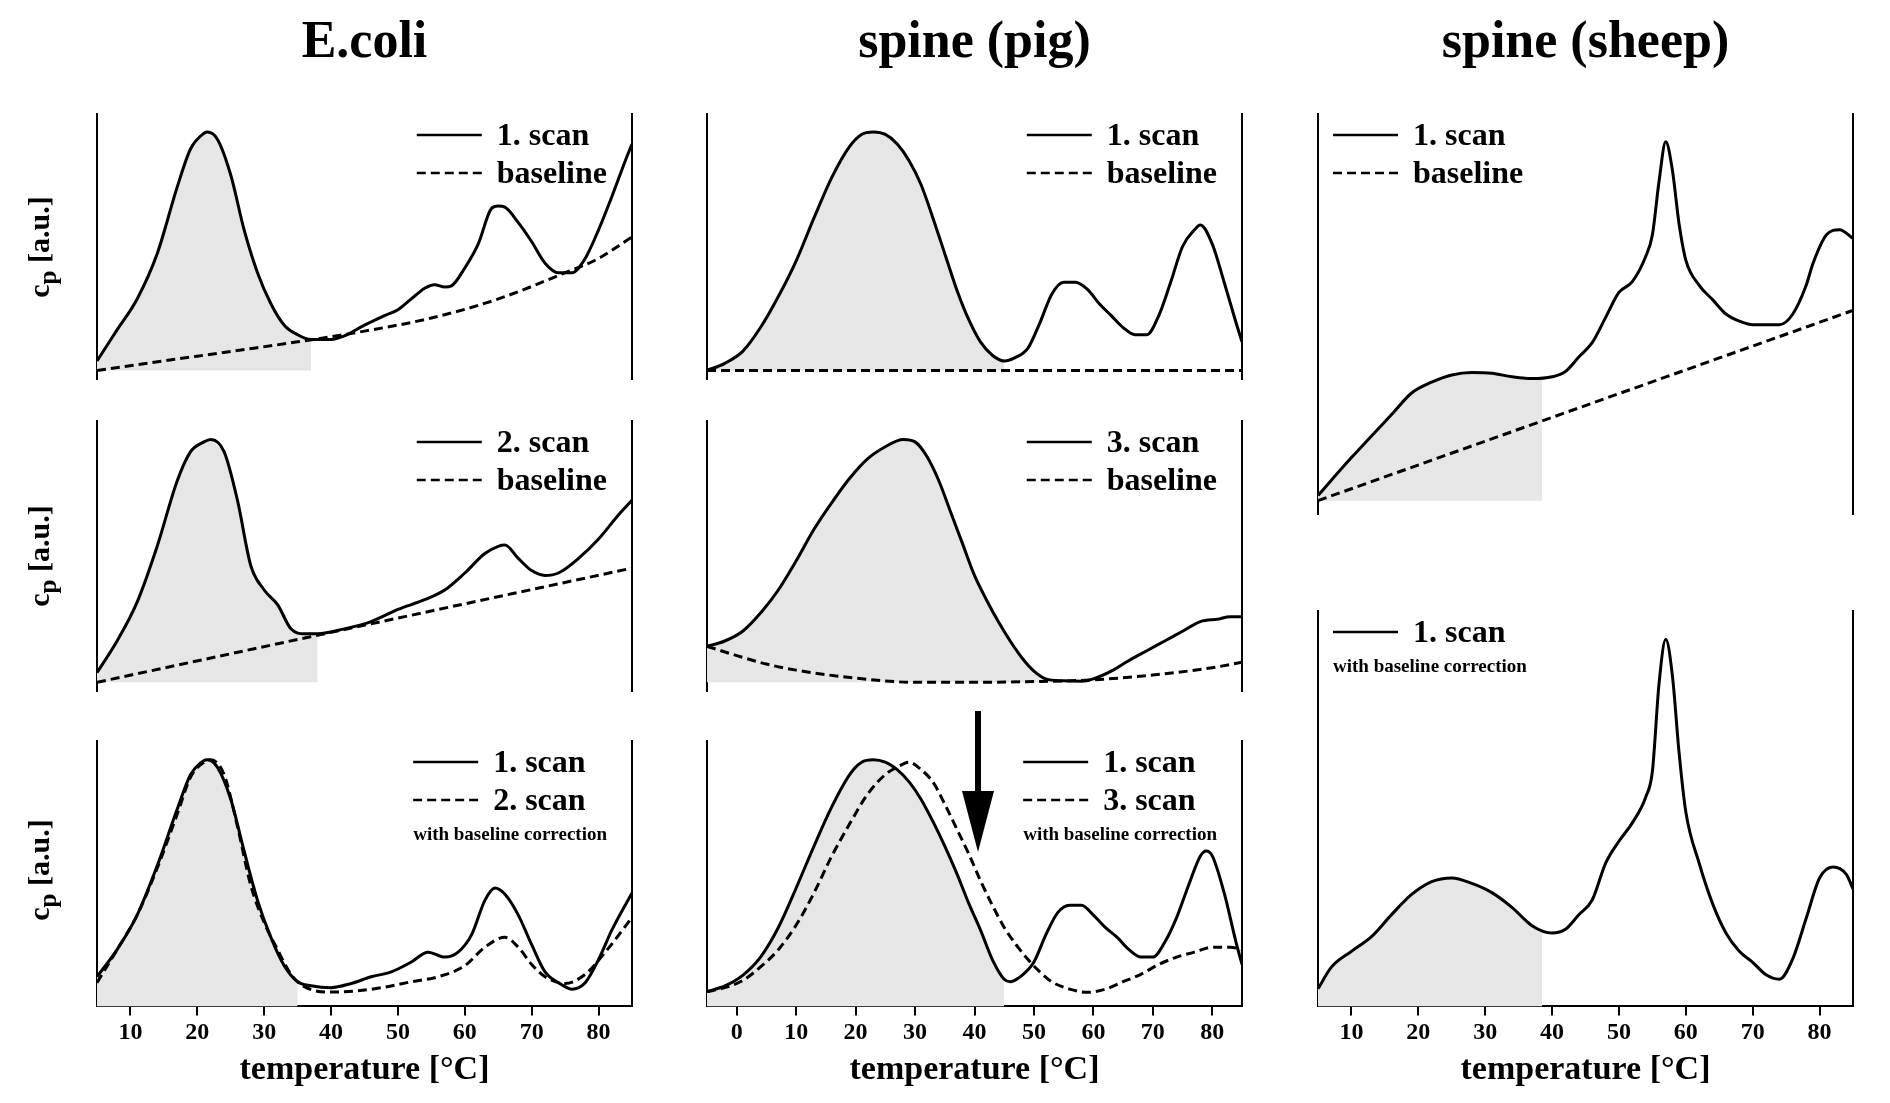 The width and height of the screenshot is (1890, 1103). Describe the element at coordinates (364, 39) in the screenshot. I see `chart-title: E.coli` at that location.